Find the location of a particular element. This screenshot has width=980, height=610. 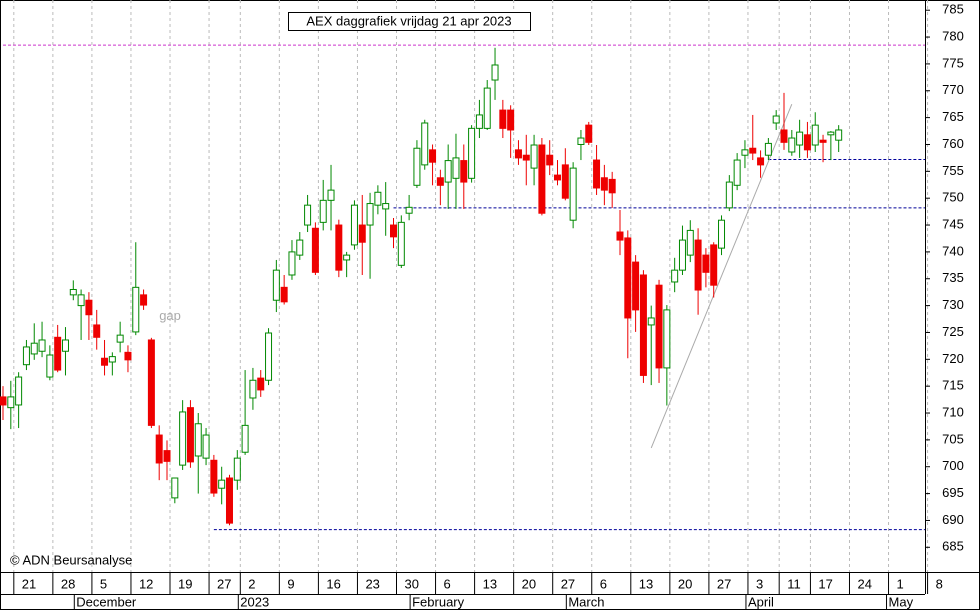

month-label: 2023 is located at coordinates (254, 601).